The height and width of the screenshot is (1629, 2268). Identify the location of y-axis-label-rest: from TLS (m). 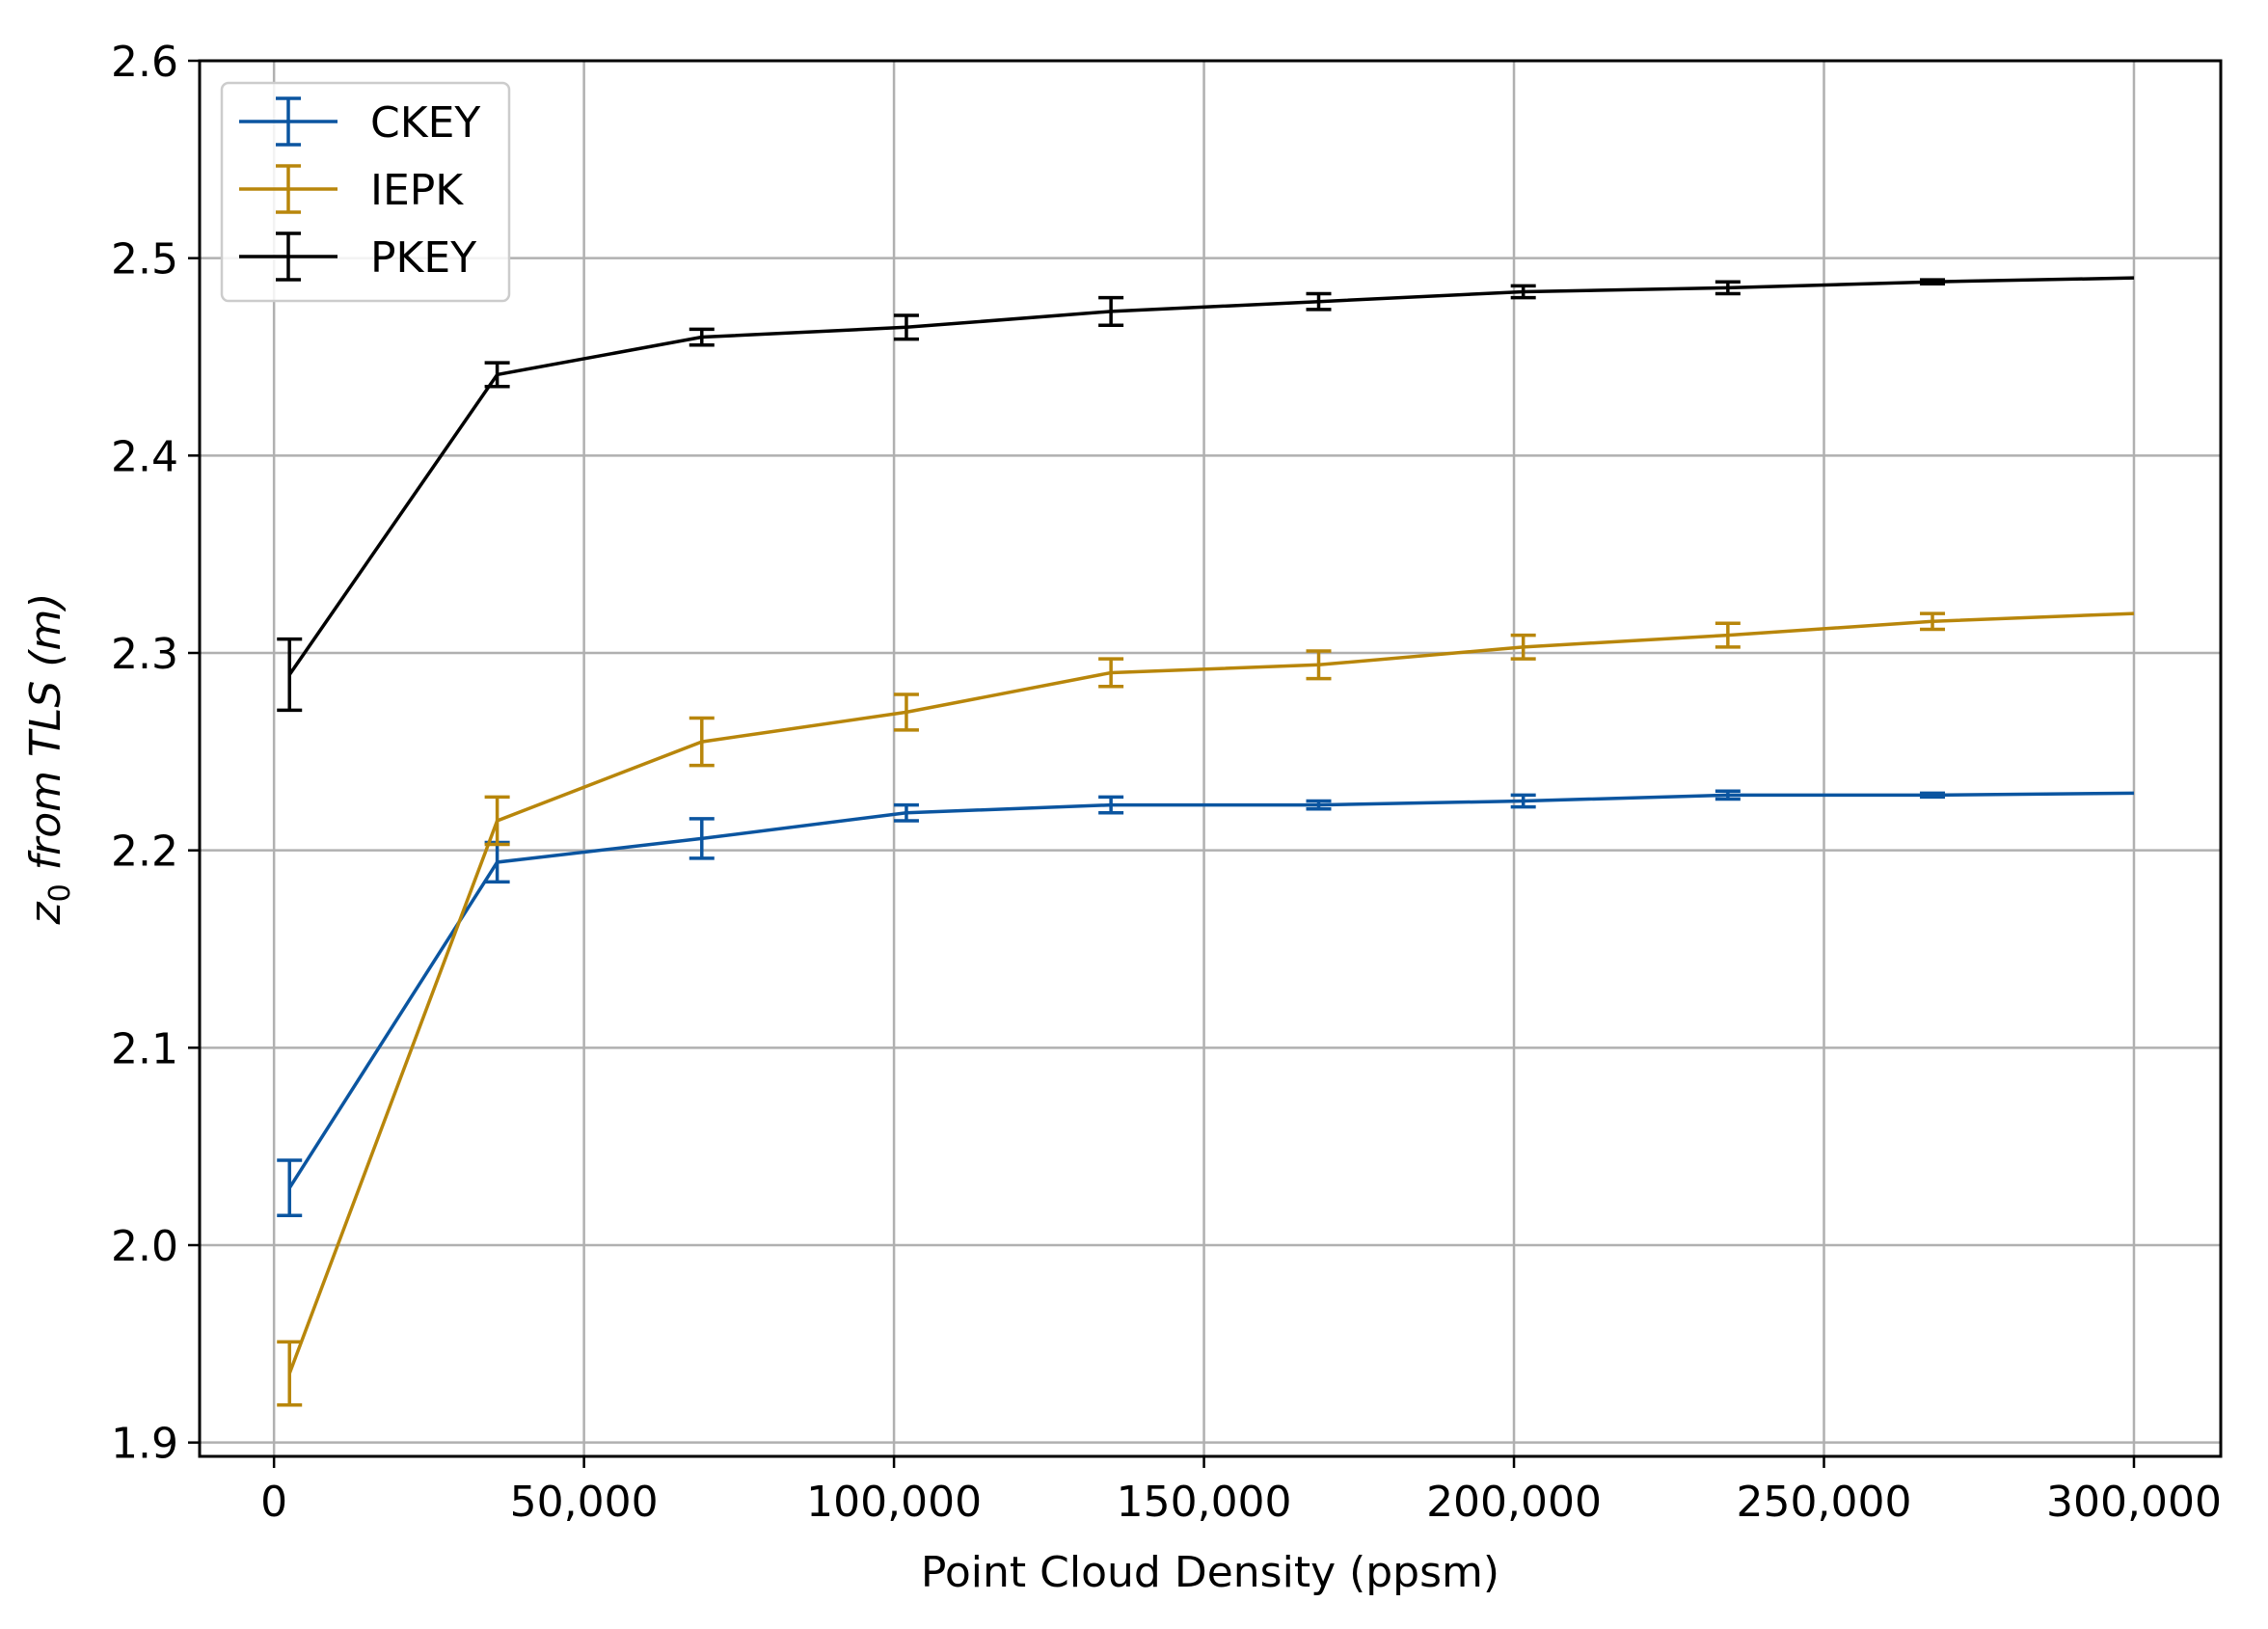
(45, 737).